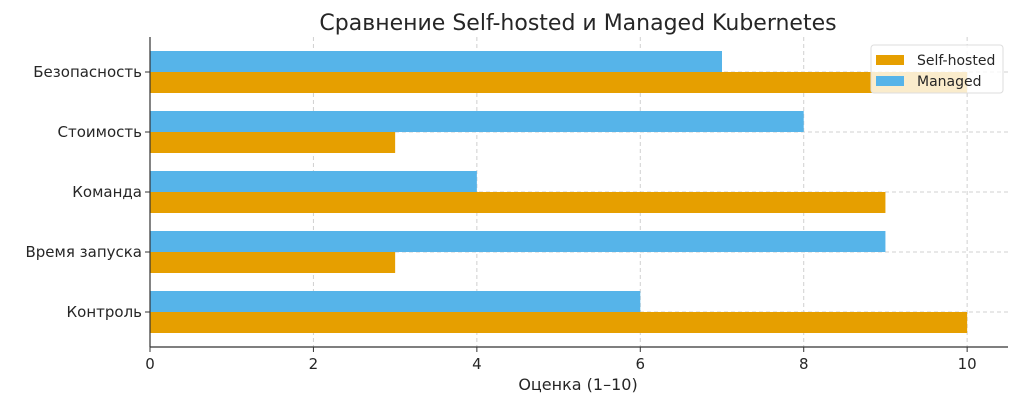 This screenshot has width=1024, height=407. What do you see at coordinates (804, 364) in the screenshot?
I see `x-tick-label: 8` at bounding box center [804, 364].